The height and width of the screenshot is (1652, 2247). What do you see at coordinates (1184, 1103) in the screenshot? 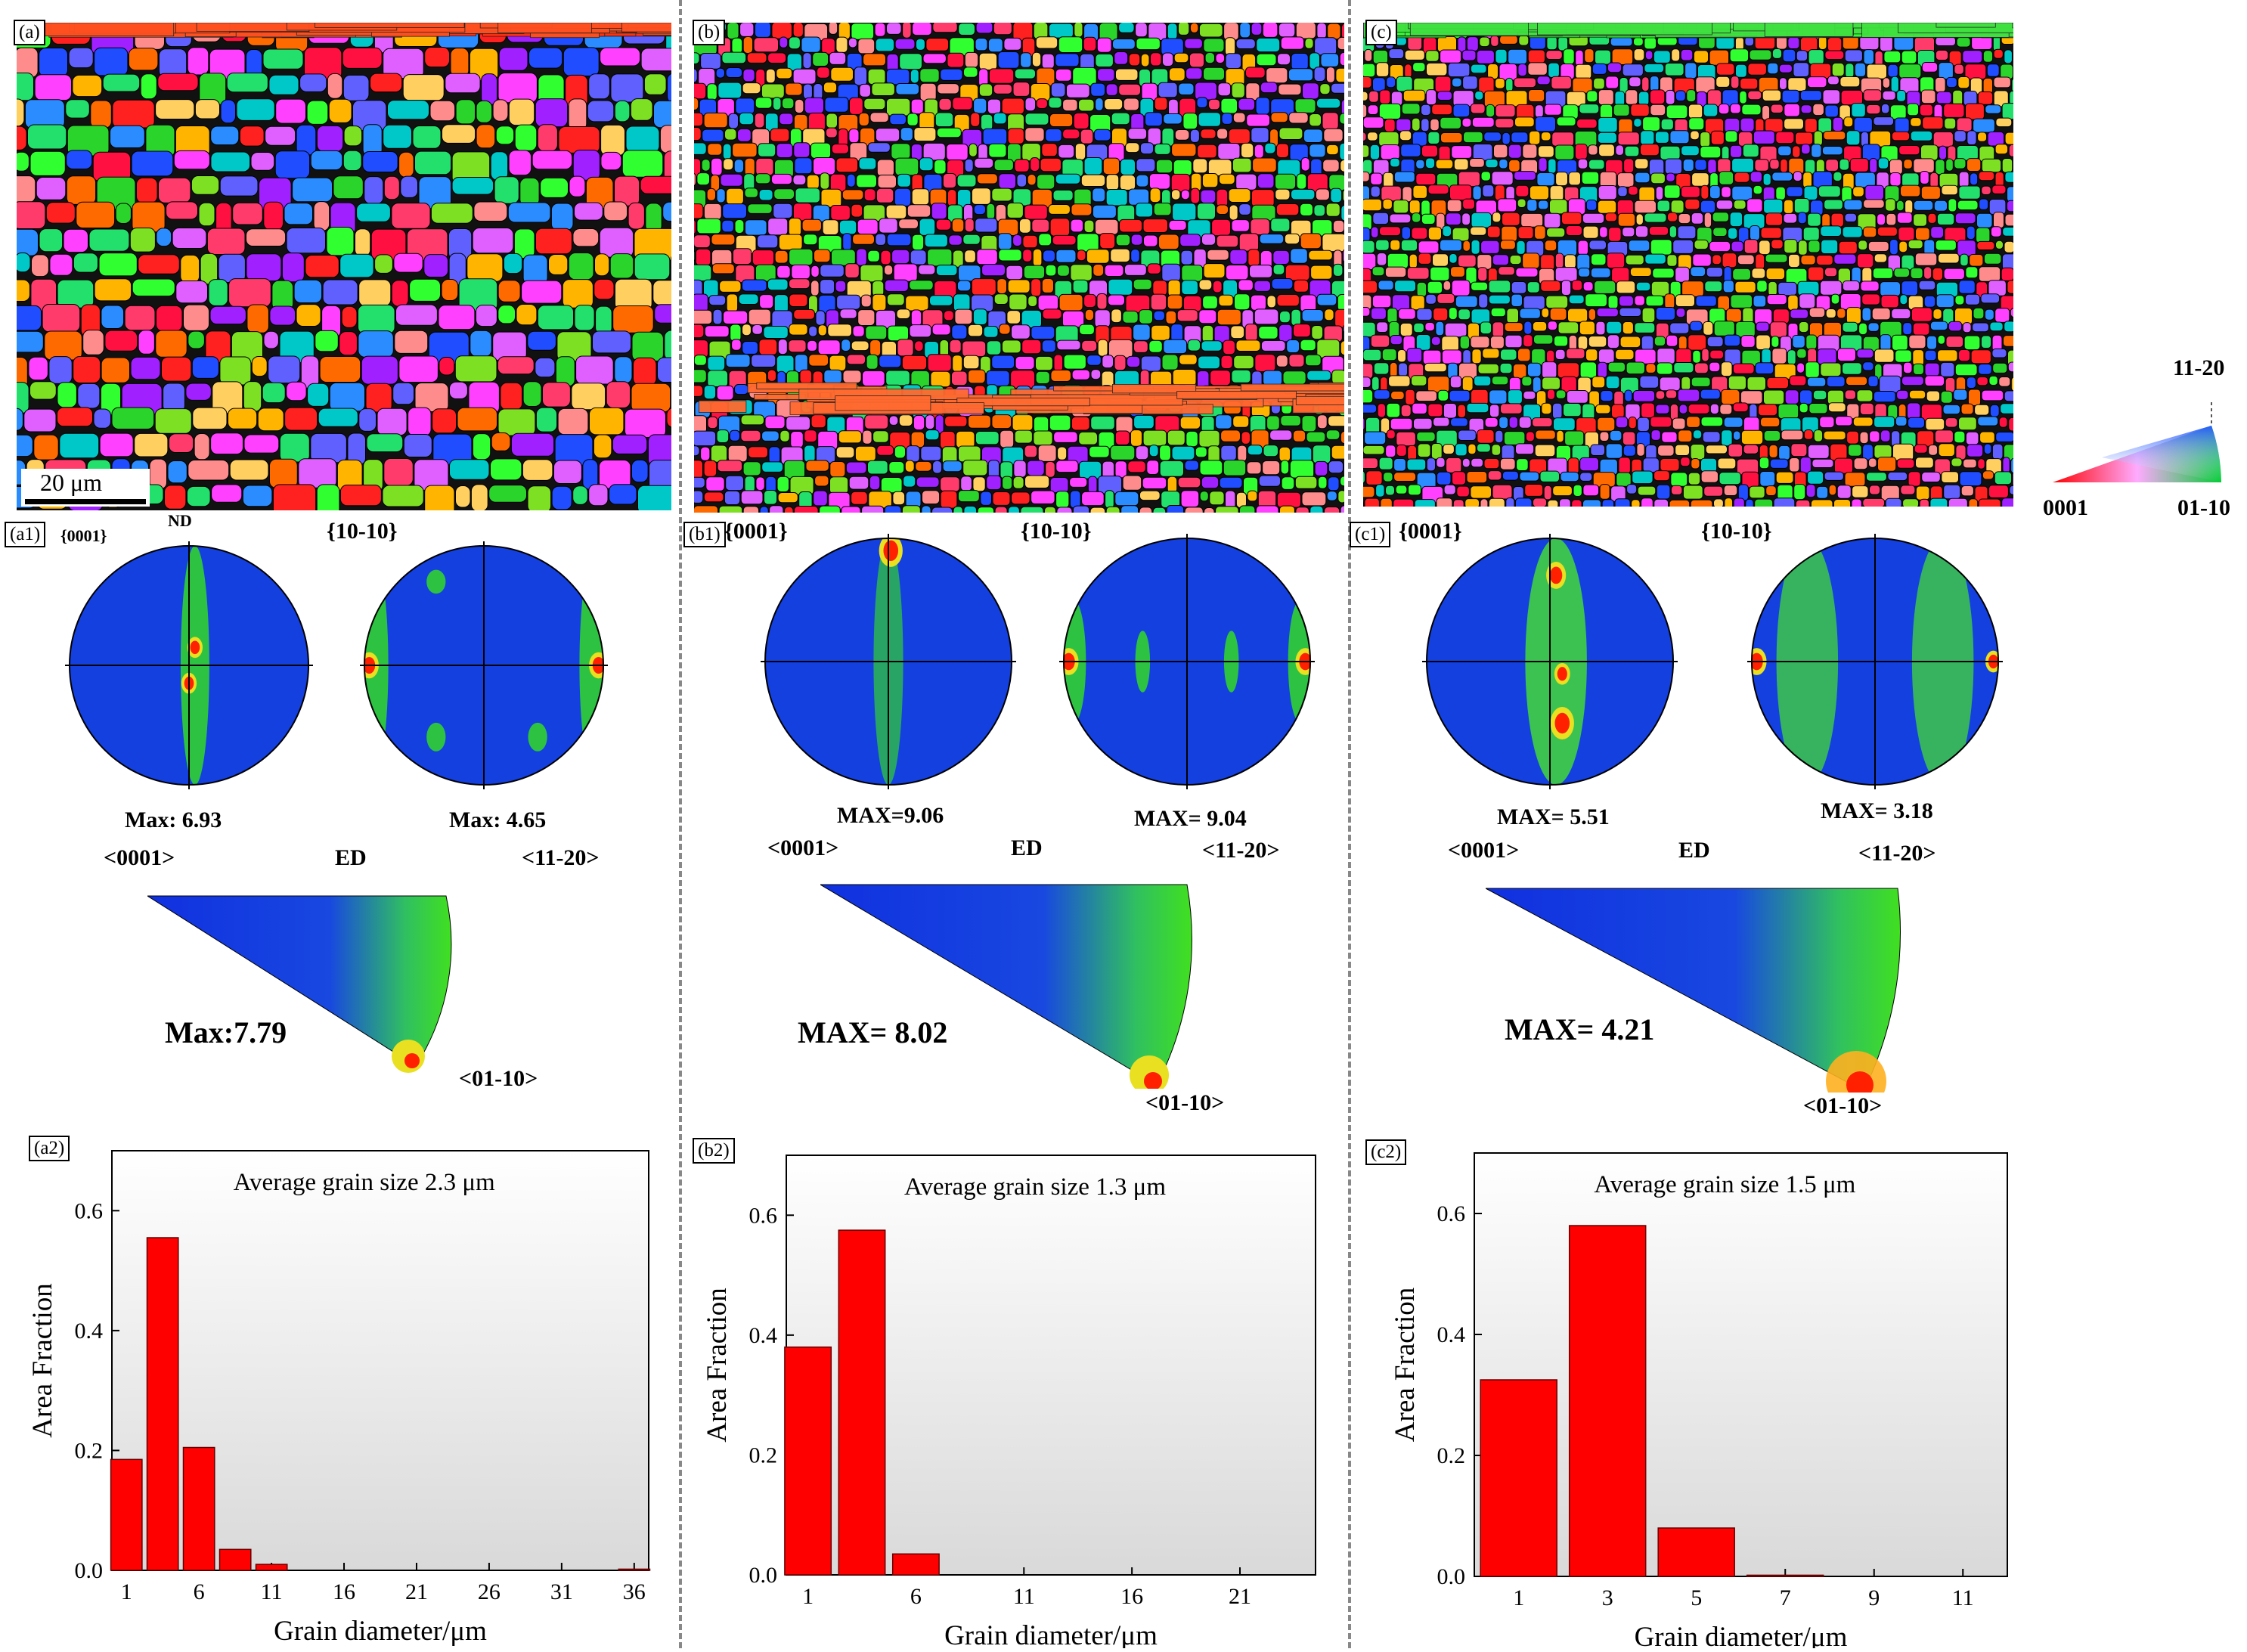
I see `ipf-b-ax3: <01-10>` at bounding box center [1184, 1103].